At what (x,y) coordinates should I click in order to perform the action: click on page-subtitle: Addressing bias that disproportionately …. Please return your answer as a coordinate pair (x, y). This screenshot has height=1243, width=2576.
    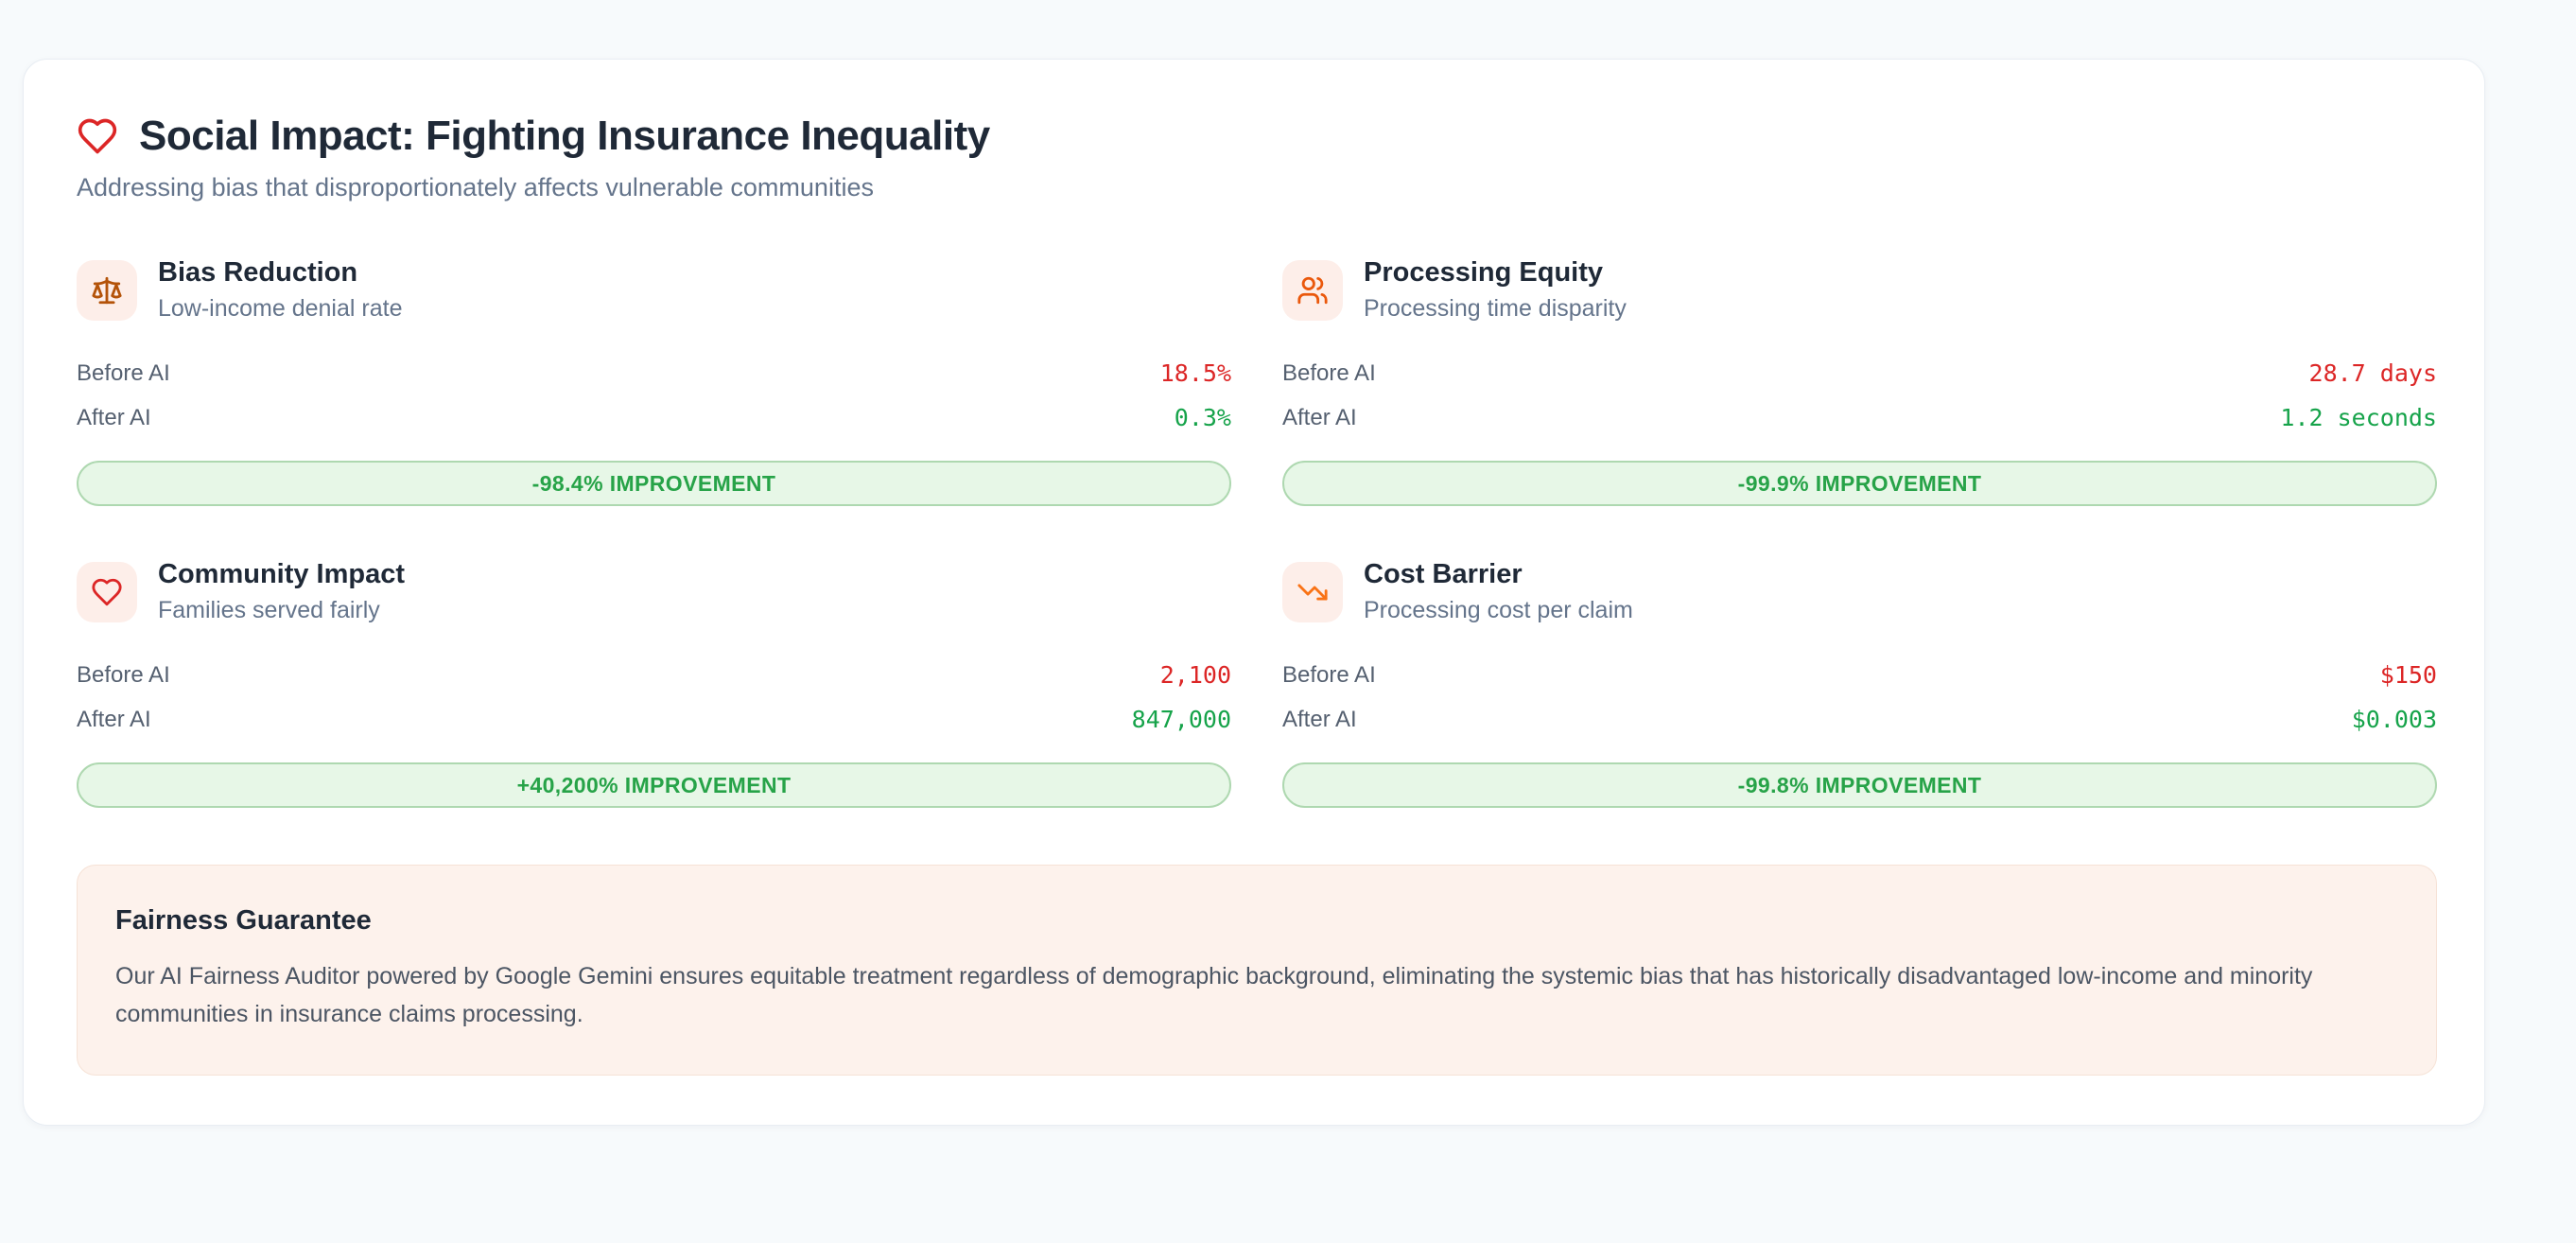
    Looking at the image, I should click on (475, 187).